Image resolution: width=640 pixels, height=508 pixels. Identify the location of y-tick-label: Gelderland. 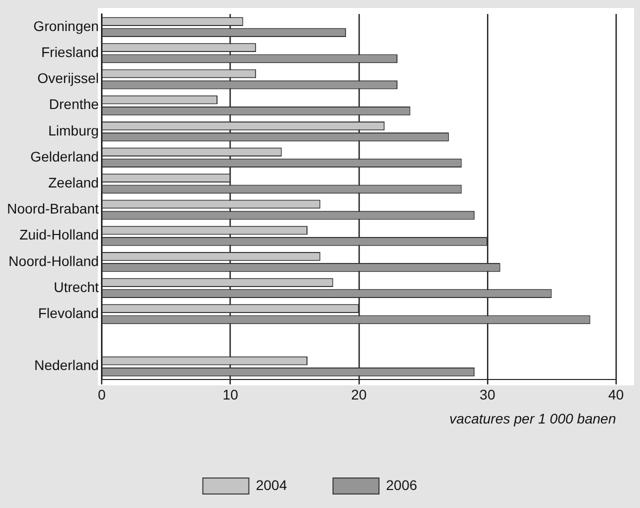
(64, 156).